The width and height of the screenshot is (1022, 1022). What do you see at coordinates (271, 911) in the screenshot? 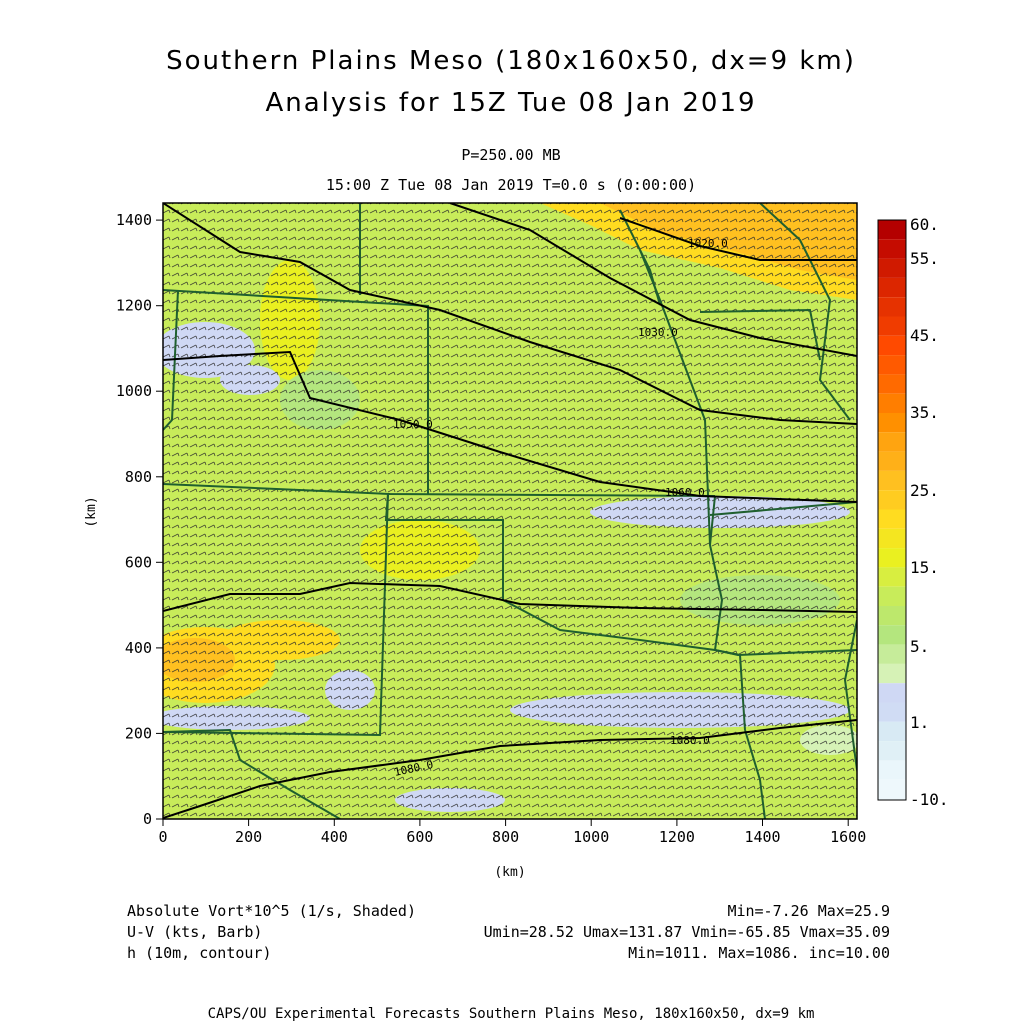
I see `legend-vorticity: Absolute Vort*10^5 (1/s, Shaded)` at bounding box center [271, 911].